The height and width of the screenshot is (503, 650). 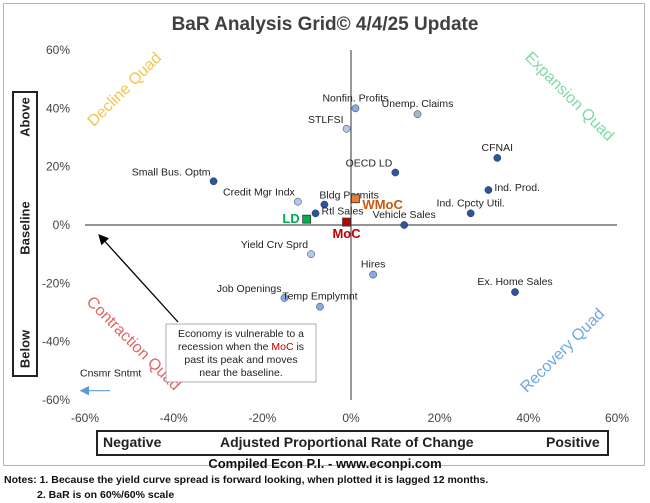 What do you see at coordinates (106, 495) in the screenshot?
I see `note-2: 2. BaR is on 60%/60% scale` at bounding box center [106, 495].